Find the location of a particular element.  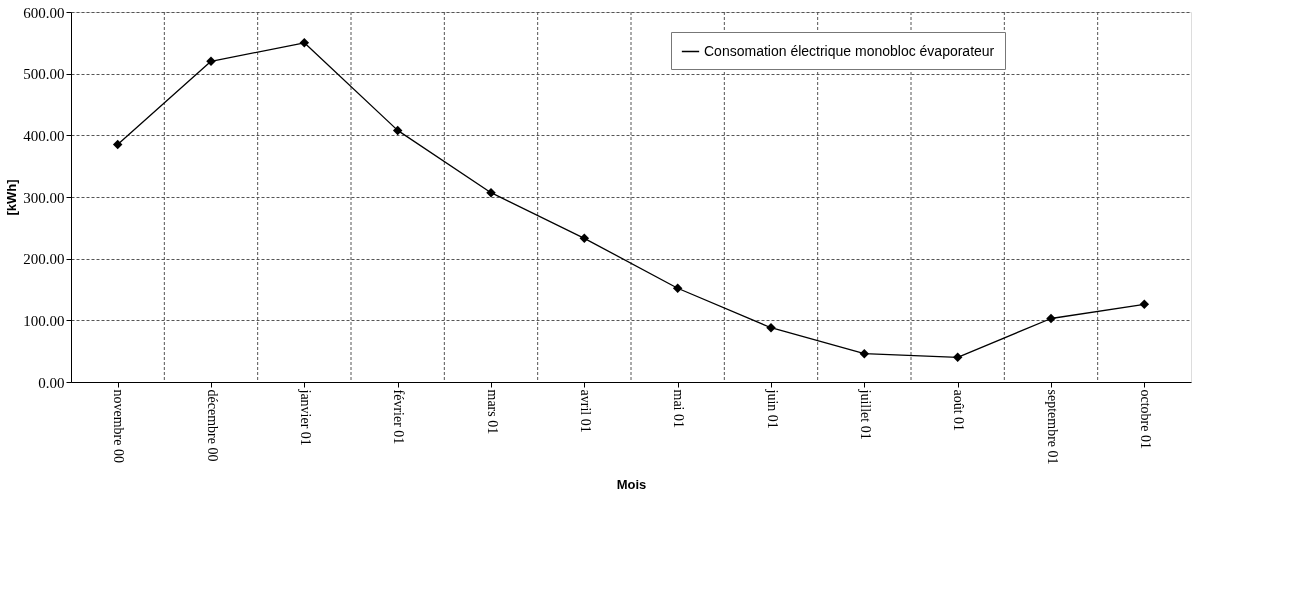

x-tick-label: avril 01 is located at coordinates (585, 411).